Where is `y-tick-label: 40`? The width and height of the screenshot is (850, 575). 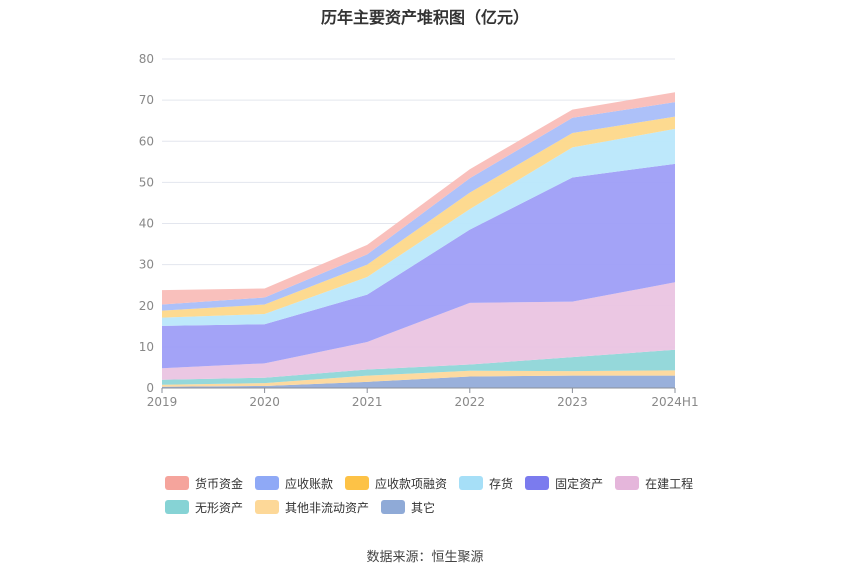
y-tick-label: 40 is located at coordinates (146, 224).